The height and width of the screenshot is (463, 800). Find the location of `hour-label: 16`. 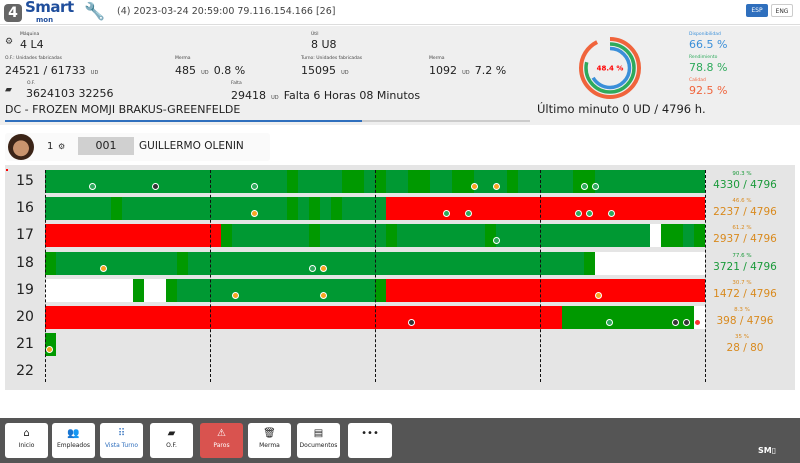

hour-label: 16 is located at coordinates (25, 208).